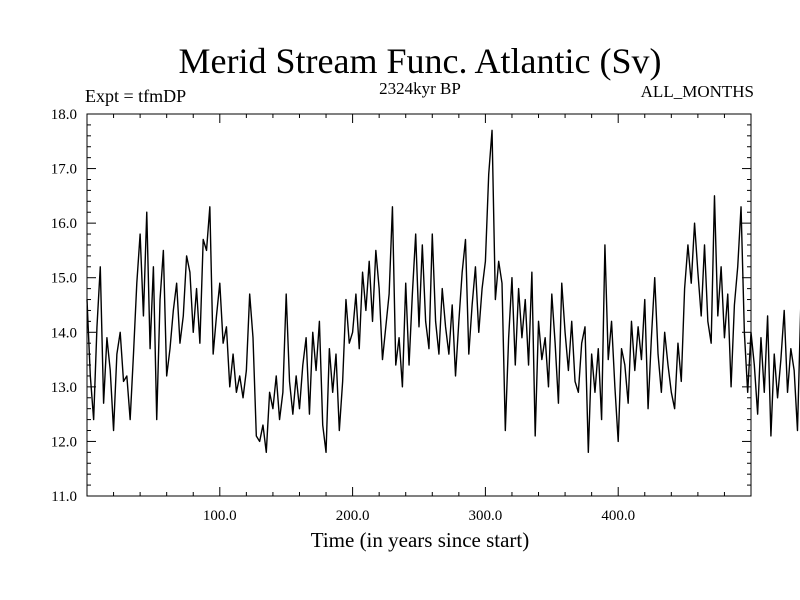 Image resolution: width=800 pixels, height=600 pixels. What do you see at coordinates (420, 61) in the screenshot?
I see `chart-title: Merid Stream Func. Atlantic (Sv)` at bounding box center [420, 61].